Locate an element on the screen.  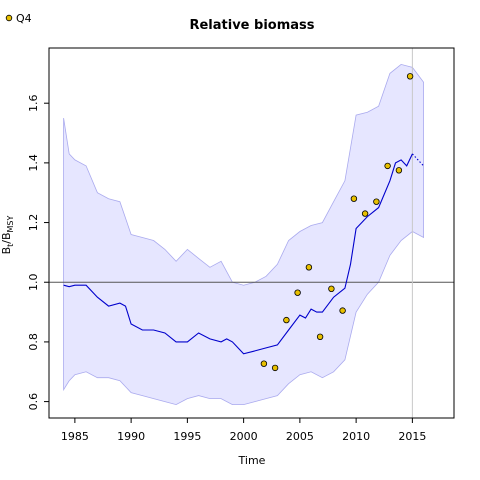
x-tick-label: 2010 is located at coordinates (356, 436).